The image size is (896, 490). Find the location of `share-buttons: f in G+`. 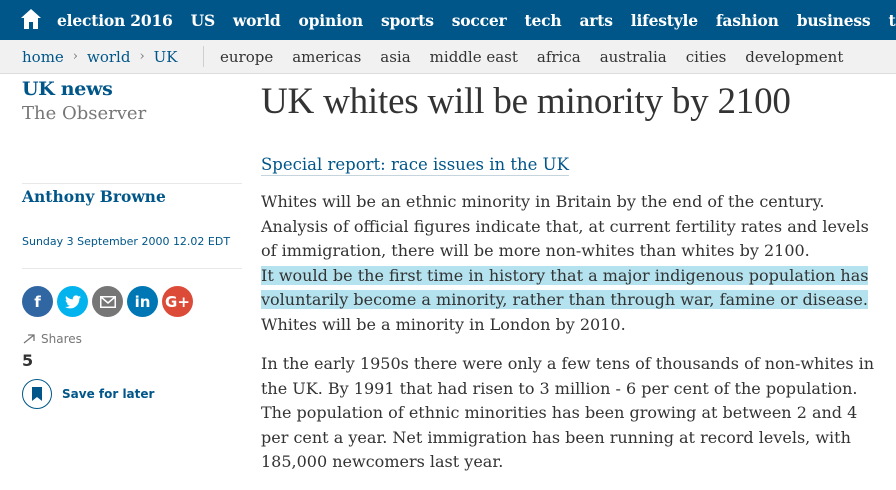

share-buttons: f in G+ is located at coordinates (109, 301).